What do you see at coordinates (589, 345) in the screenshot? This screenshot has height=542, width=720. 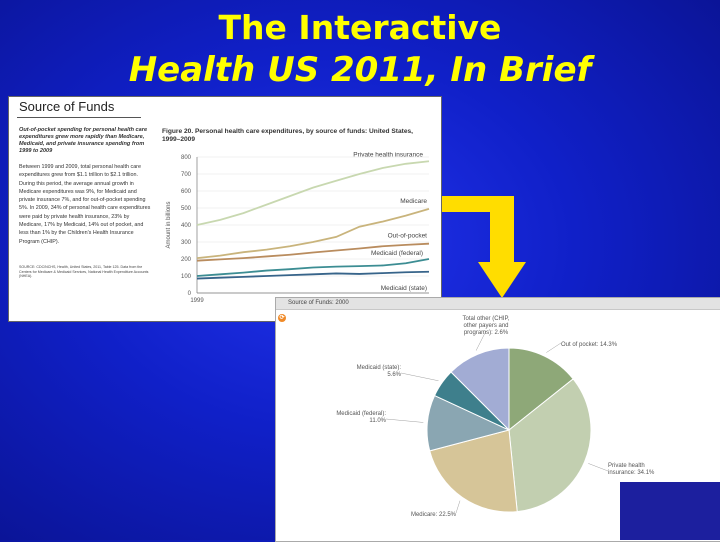 I see `pie-slice-label: Out of pocket: 14.3%` at bounding box center [589, 345].